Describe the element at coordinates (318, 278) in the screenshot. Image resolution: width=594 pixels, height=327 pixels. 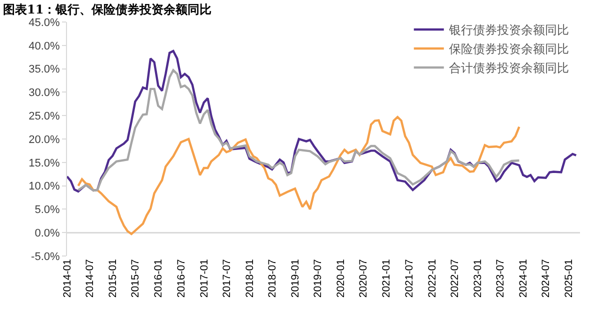
I see `x-tick-label: 2019-07` at that location.